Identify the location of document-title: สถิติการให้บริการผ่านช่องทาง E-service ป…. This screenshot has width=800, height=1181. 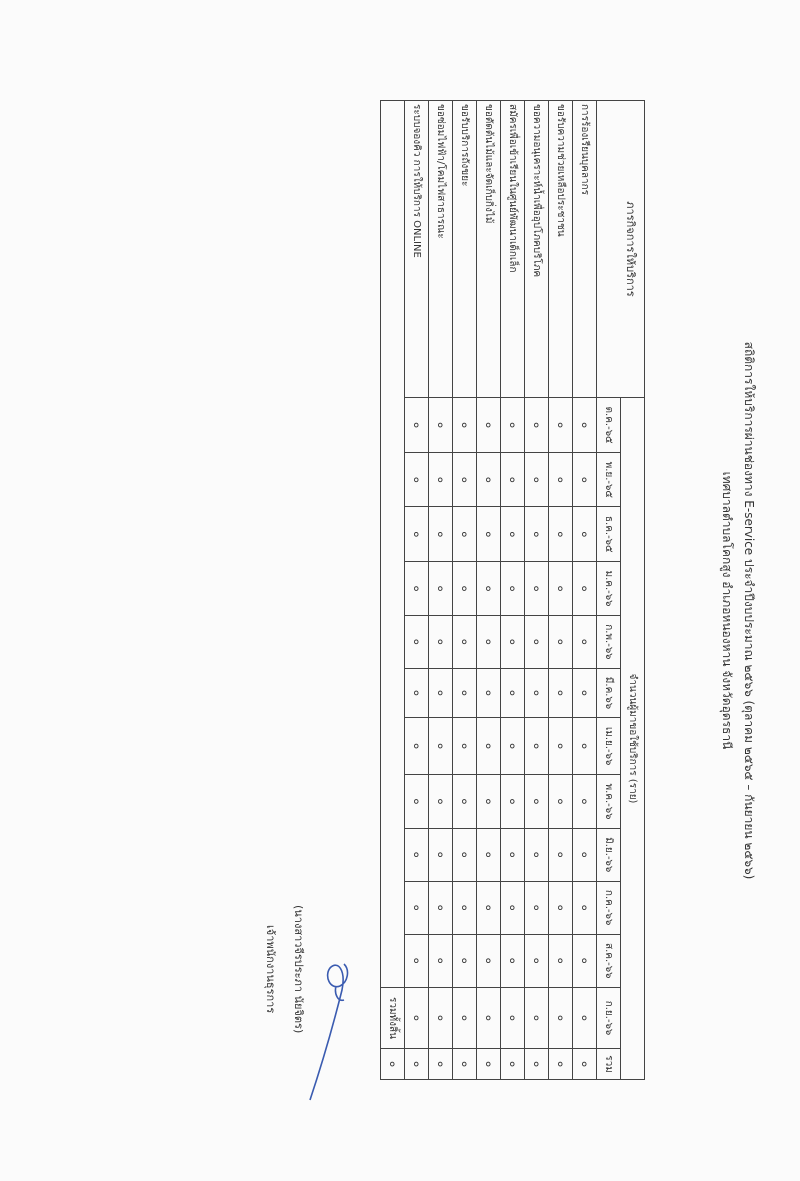
(749, 610).